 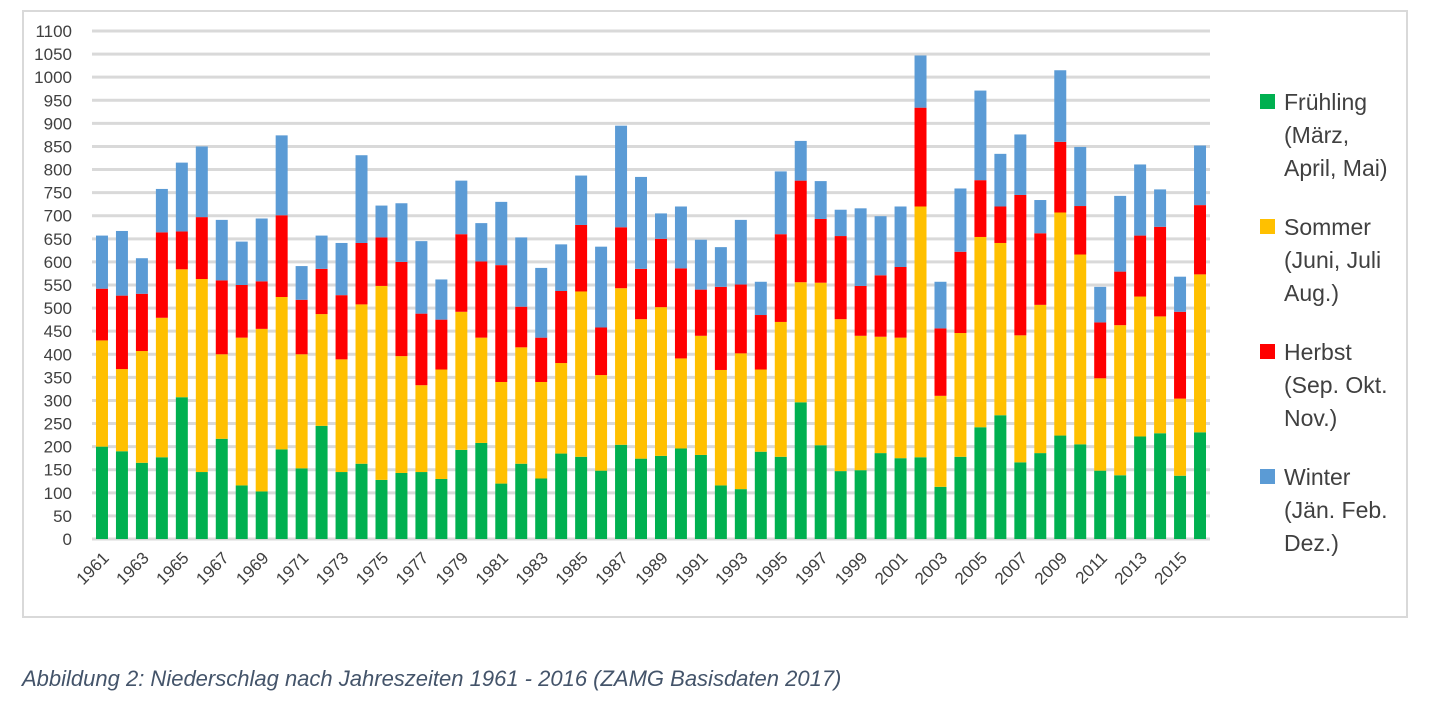 I want to click on bar-segment-1980-s2, so click(x=481, y=299).